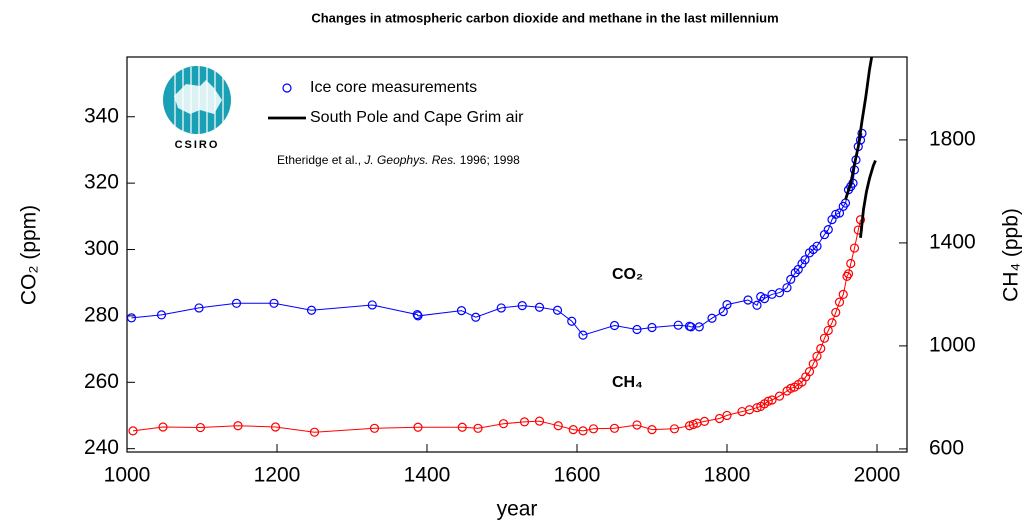 This screenshot has height=520, width=1033. What do you see at coordinates (627, 382) in the screenshot?
I see `series-label: CH₄` at bounding box center [627, 382].